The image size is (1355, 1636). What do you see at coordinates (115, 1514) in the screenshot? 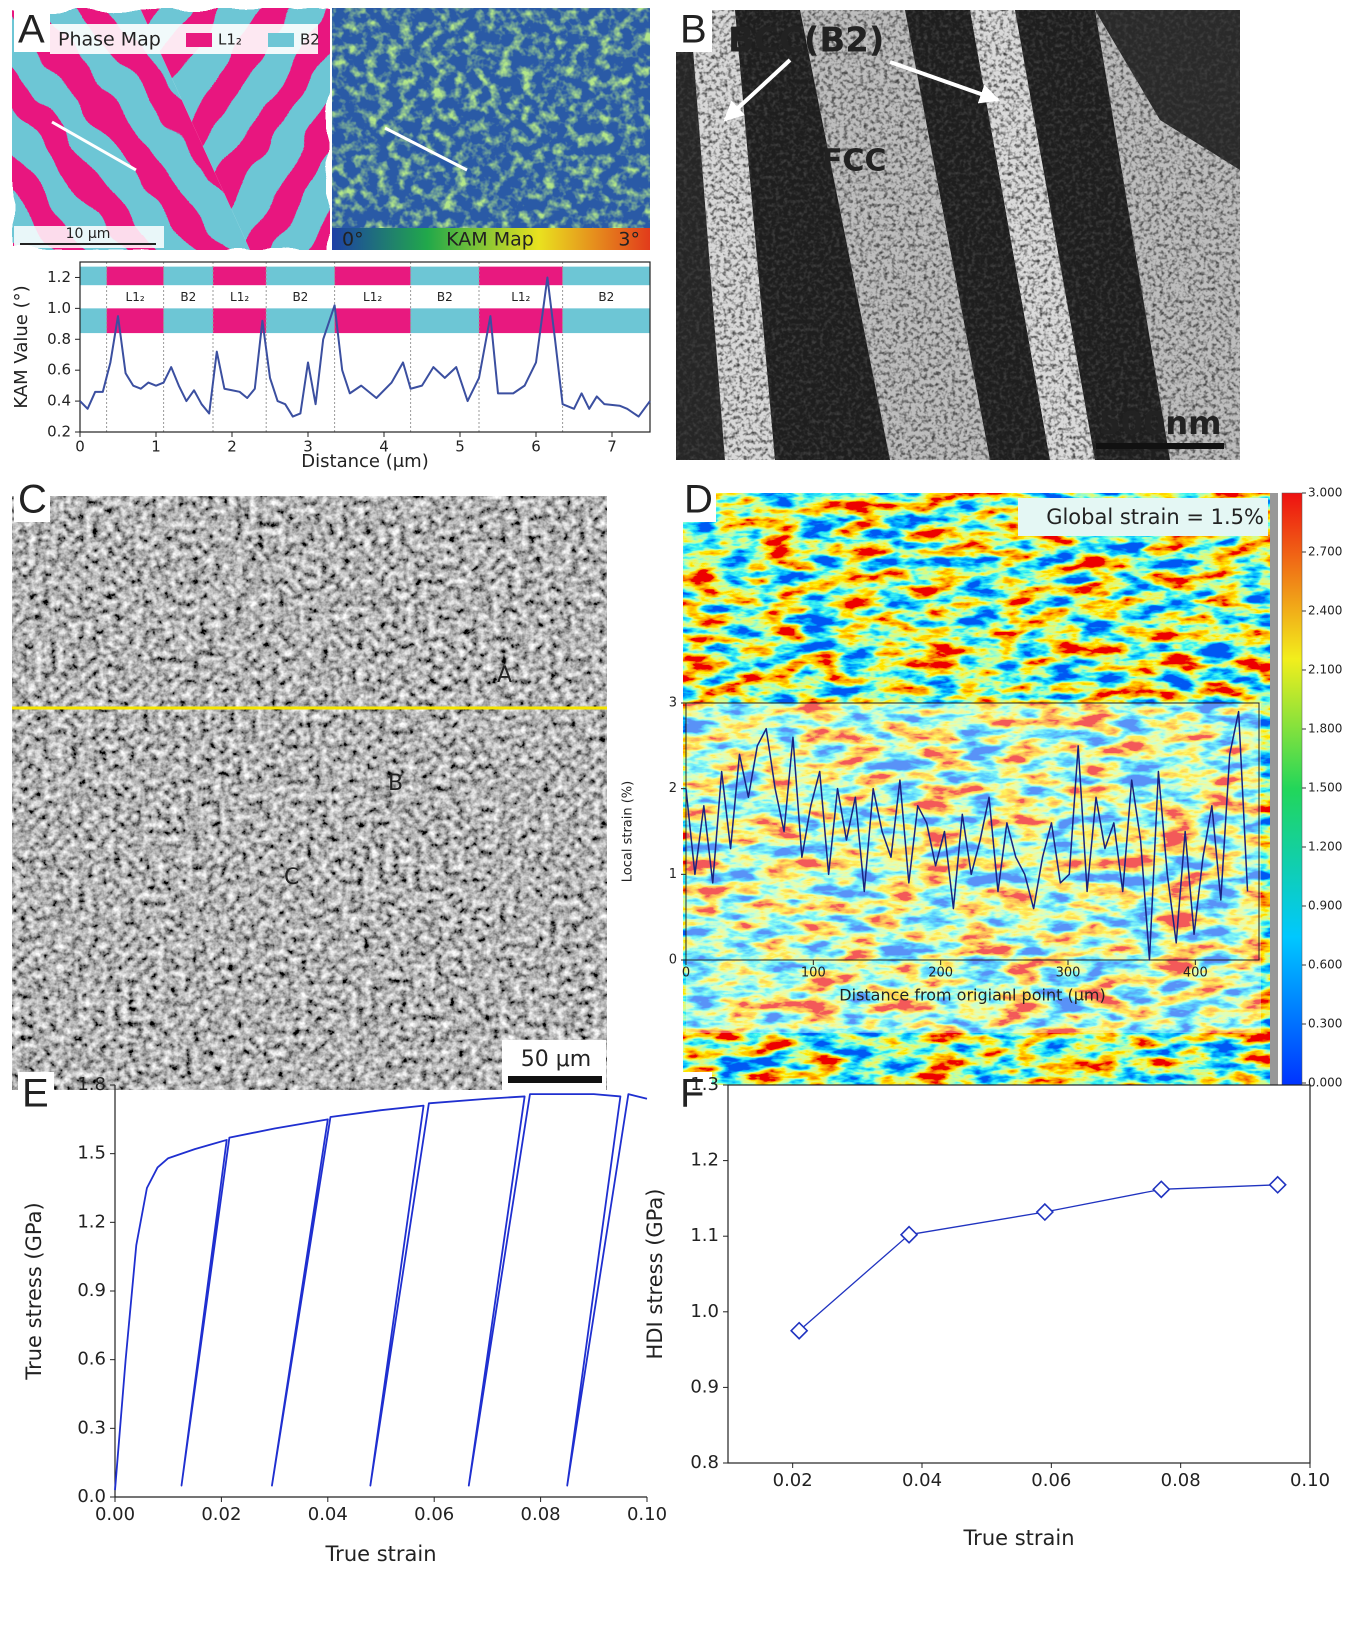
I see `x-tick-label: 0.00` at bounding box center [115, 1514].